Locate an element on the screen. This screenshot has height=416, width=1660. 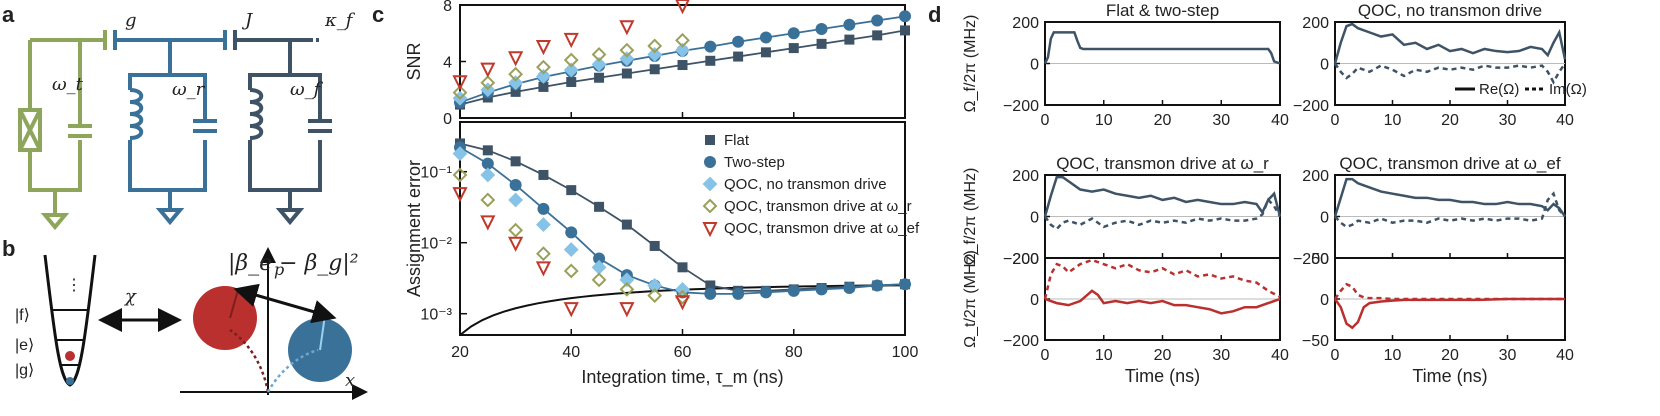
pulse-title: QOC, transmon drive at ω_r is located at coordinates (1162, 163).